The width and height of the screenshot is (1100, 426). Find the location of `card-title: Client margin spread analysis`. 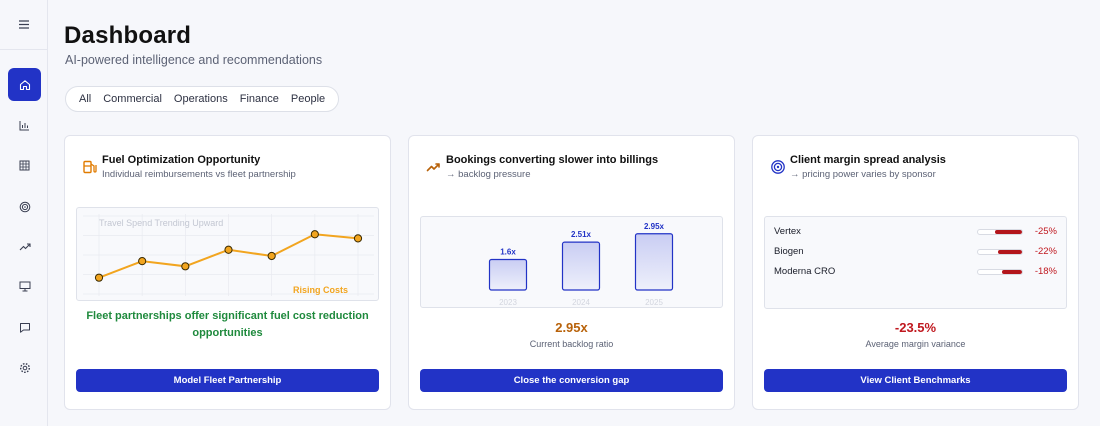

card-title: Client margin spread analysis is located at coordinates (868, 160).